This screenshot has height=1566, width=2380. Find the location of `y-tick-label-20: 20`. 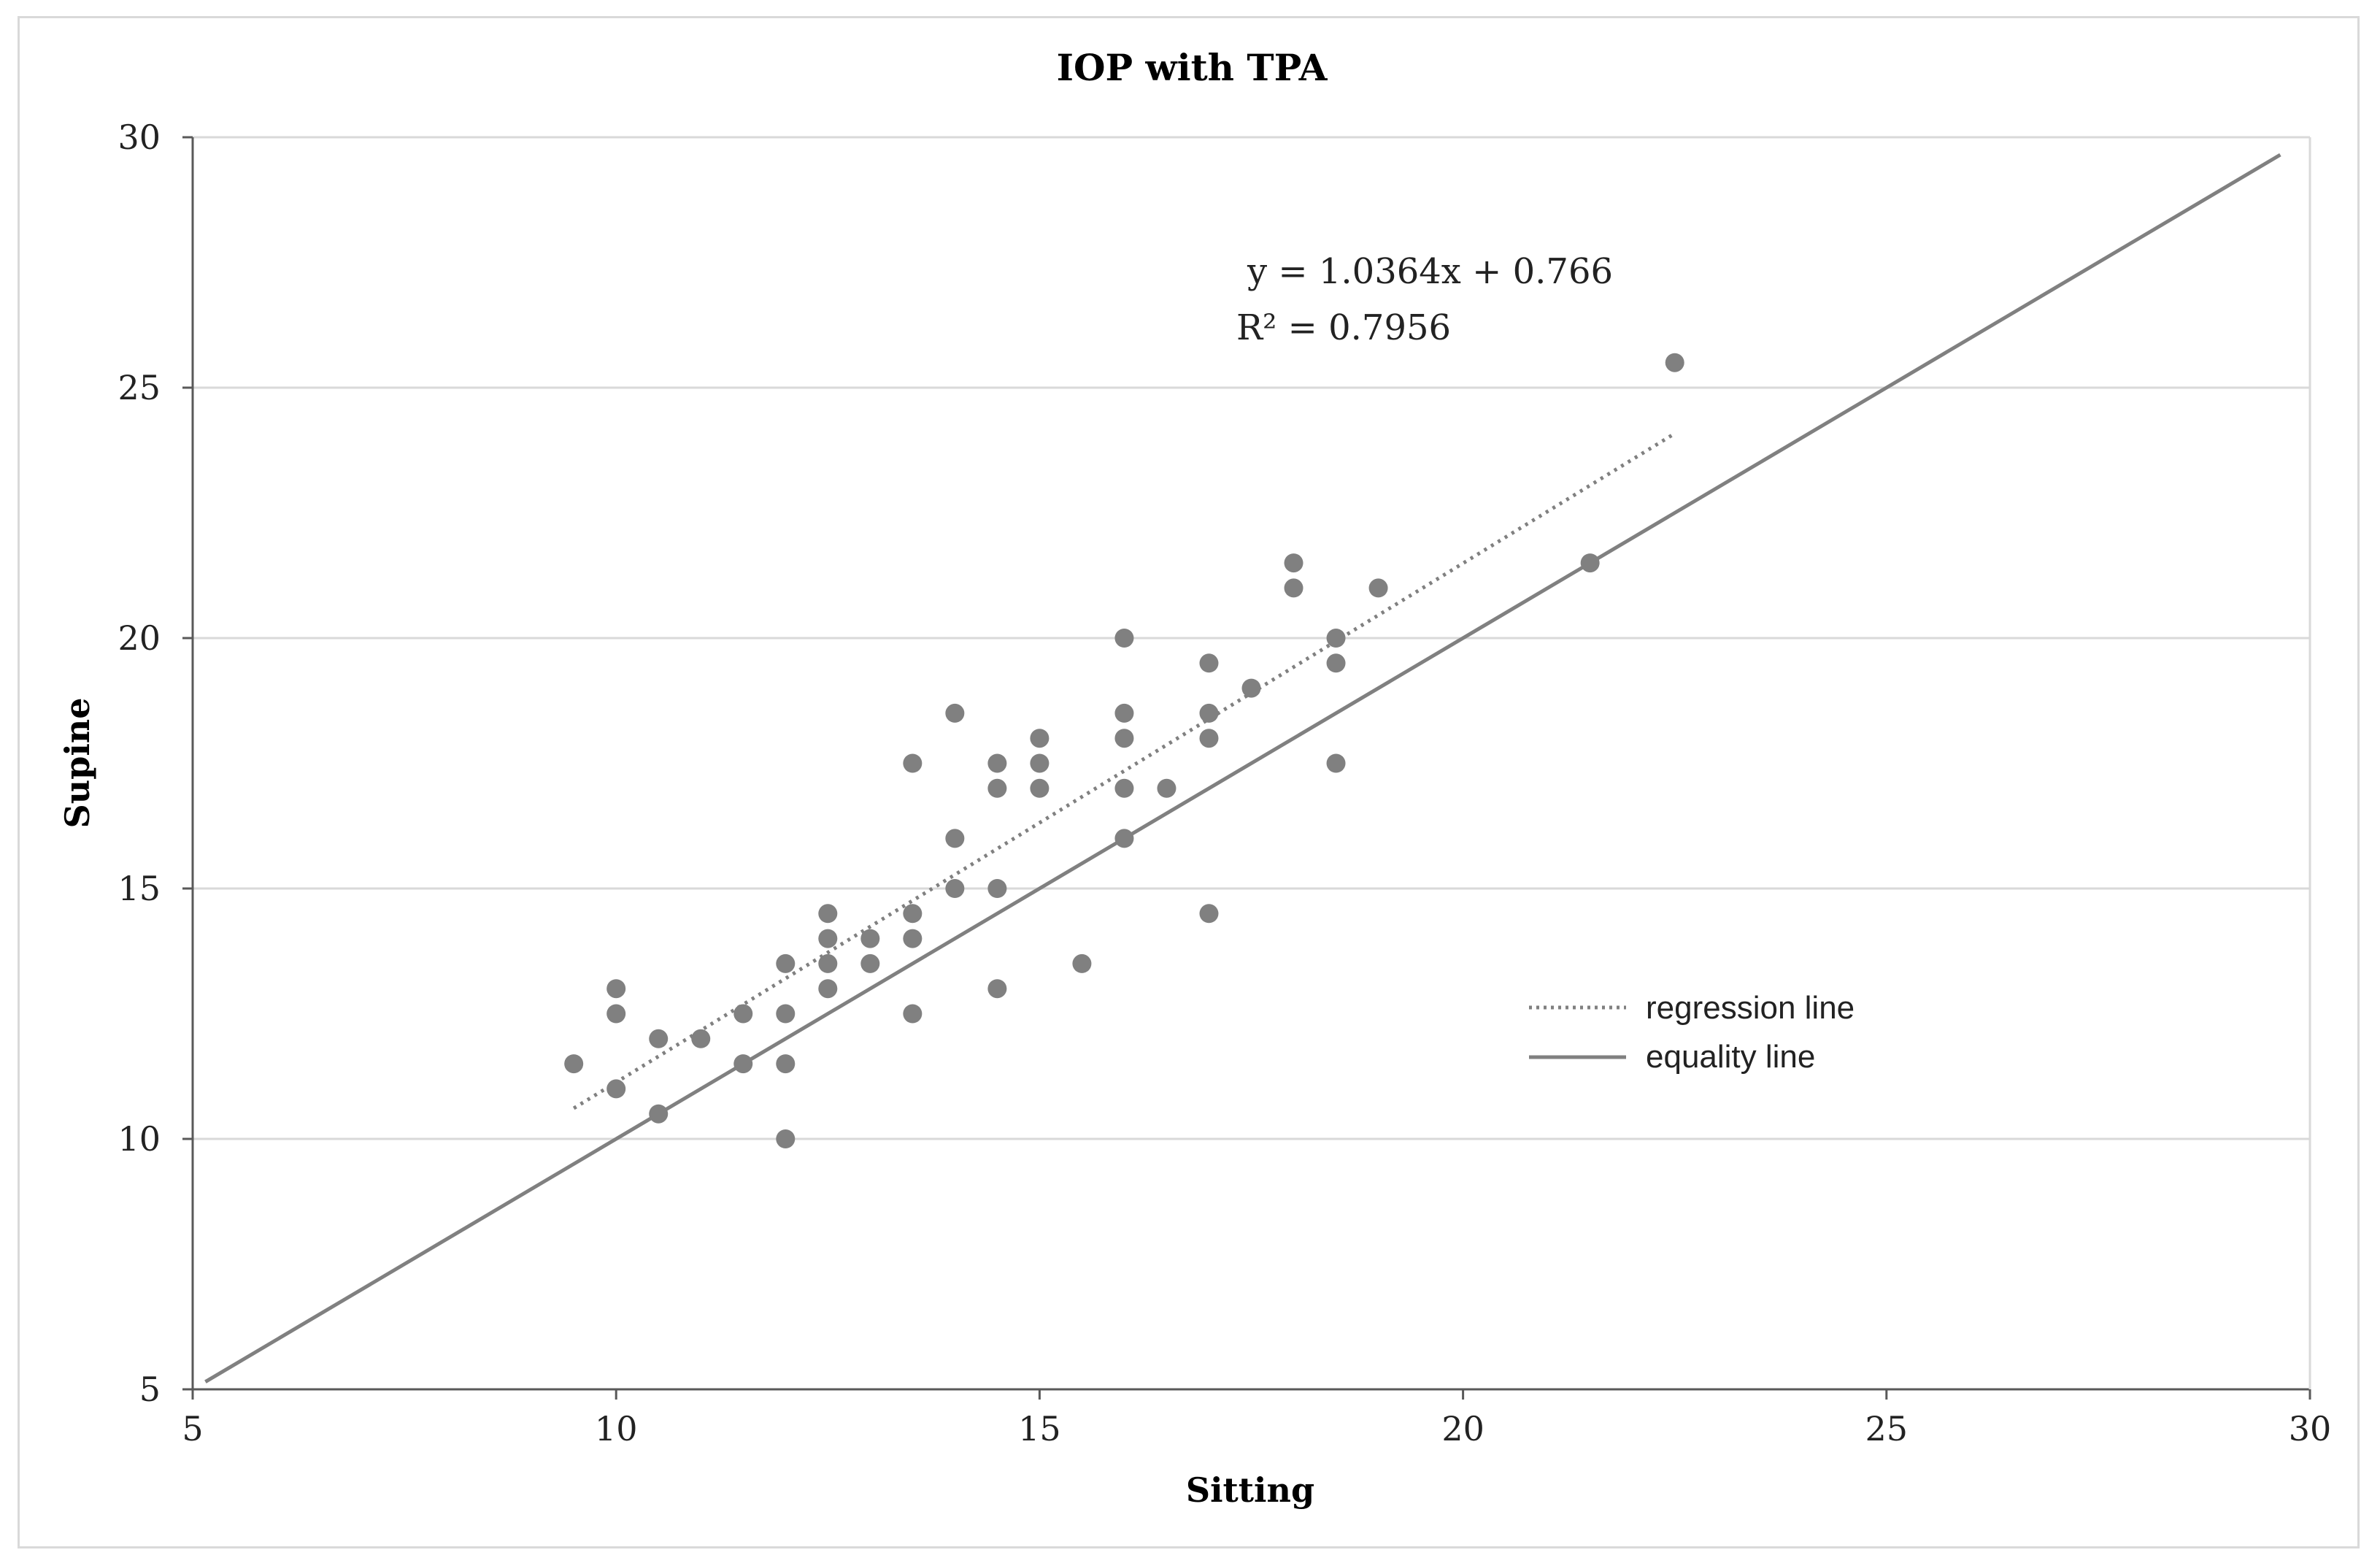

y-tick-label-20: 20 is located at coordinates (139, 638).